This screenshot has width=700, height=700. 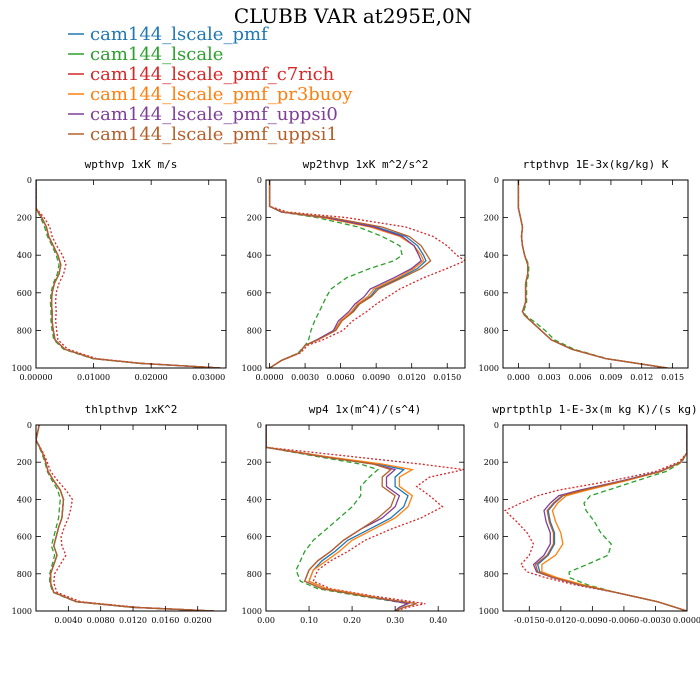 What do you see at coordinates (549, 377) in the screenshot?
I see `x-tick-label: 0.003` at bounding box center [549, 377].